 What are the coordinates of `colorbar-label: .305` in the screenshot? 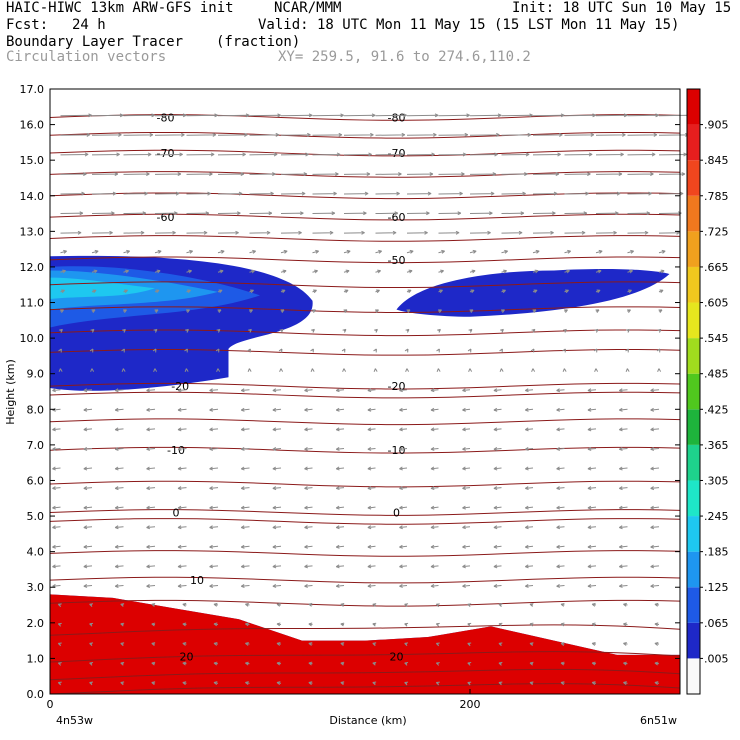 It's located at (716, 480).